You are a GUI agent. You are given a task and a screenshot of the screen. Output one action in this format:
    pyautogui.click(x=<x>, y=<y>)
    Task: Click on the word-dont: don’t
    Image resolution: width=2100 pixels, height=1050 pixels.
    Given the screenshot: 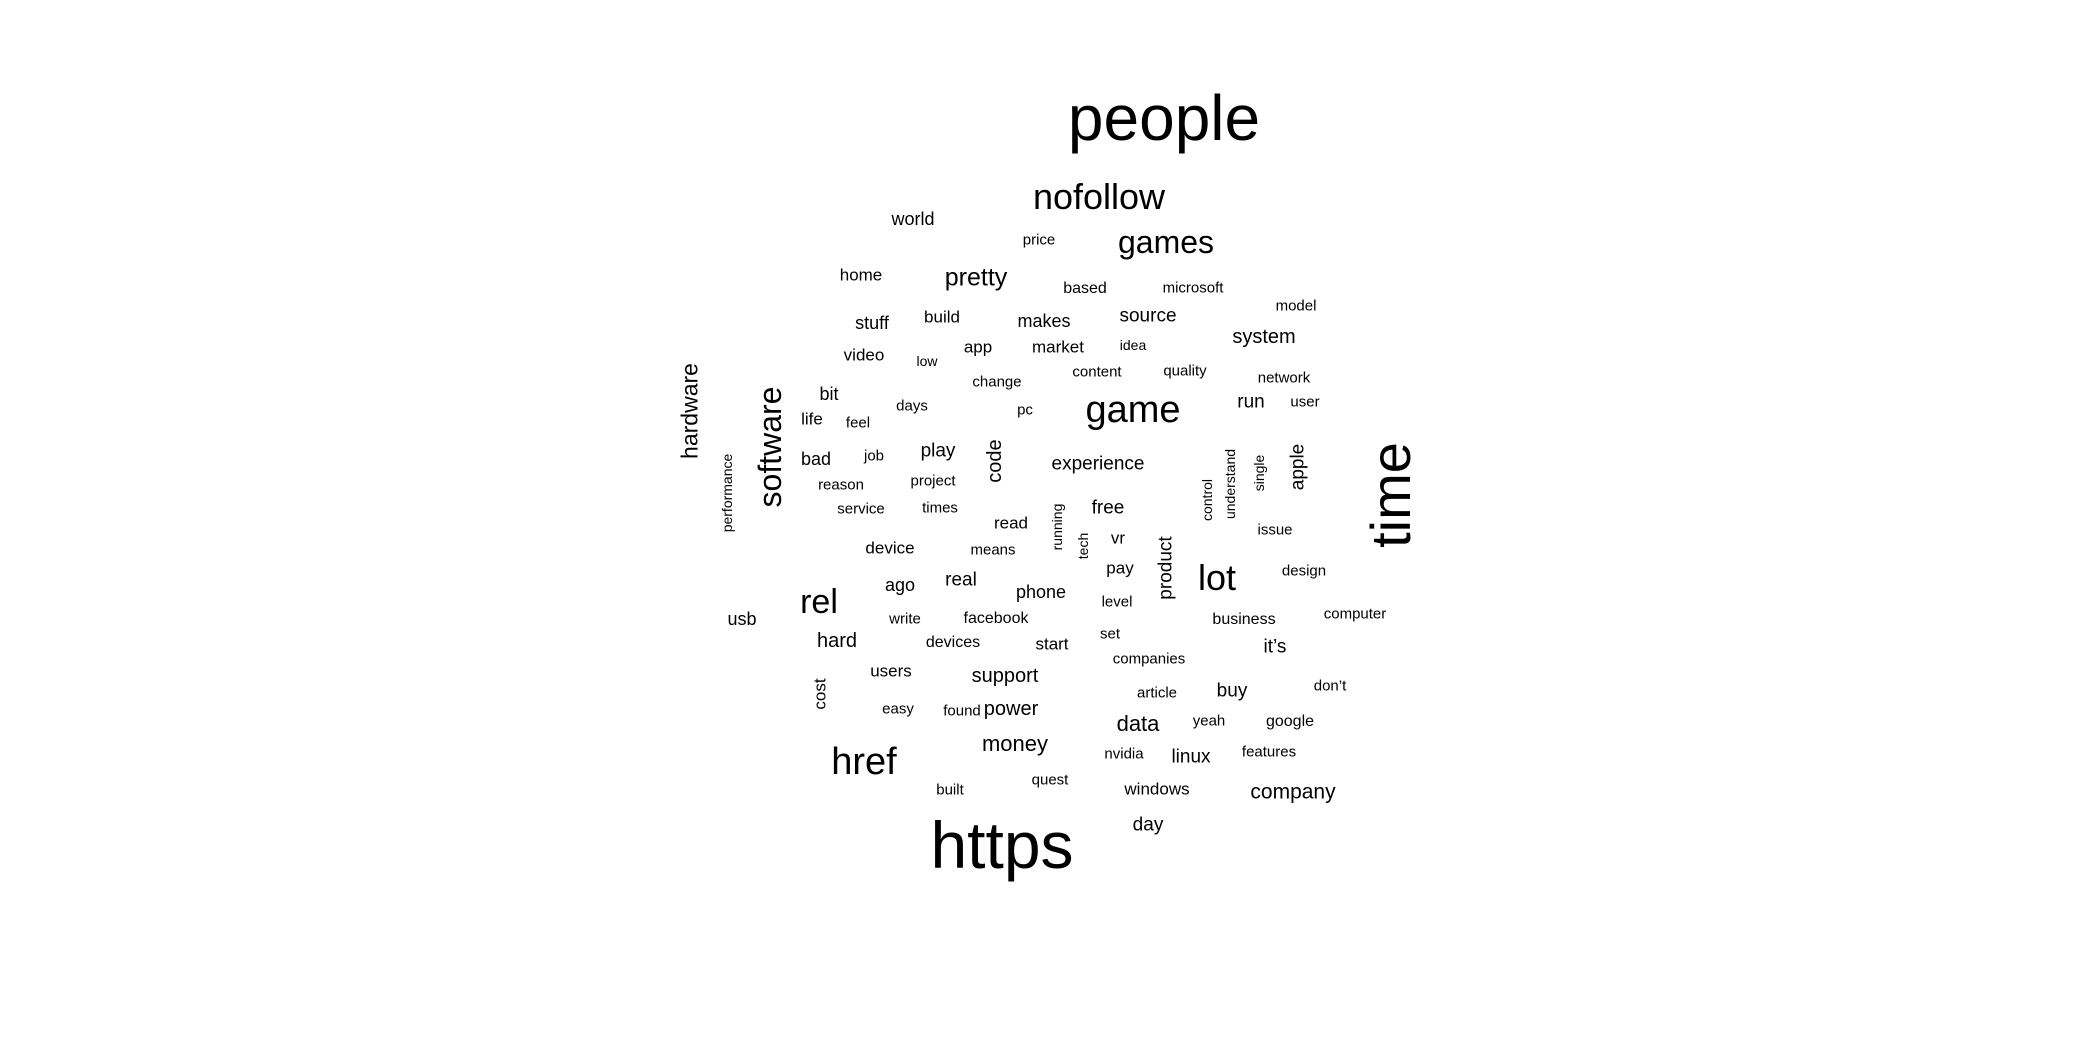 What is the action you would take?
    pyautogui.click(x=1330, y=686)
    